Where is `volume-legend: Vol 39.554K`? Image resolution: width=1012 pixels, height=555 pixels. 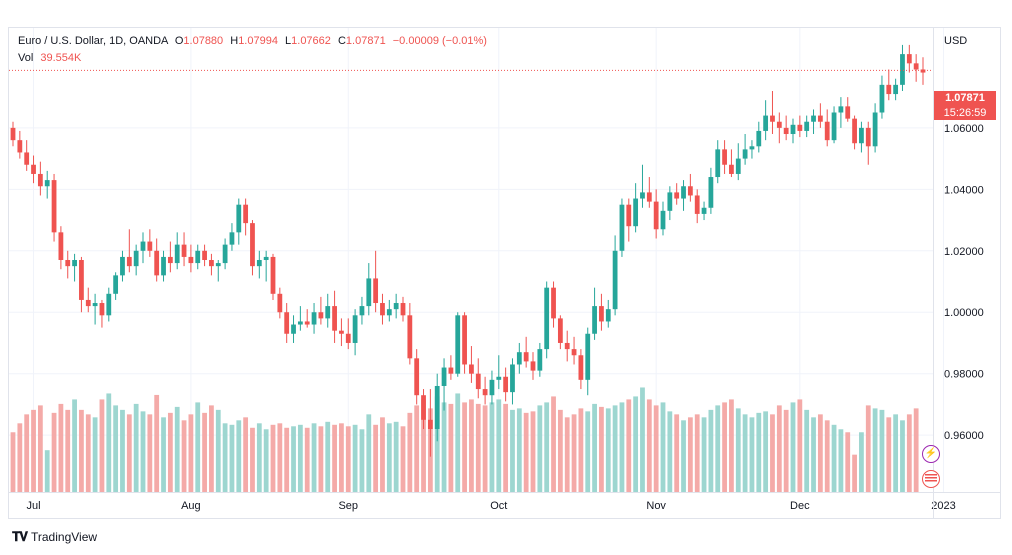 volume-legend: Vol 39.554K is located at coordinates (49, 58).